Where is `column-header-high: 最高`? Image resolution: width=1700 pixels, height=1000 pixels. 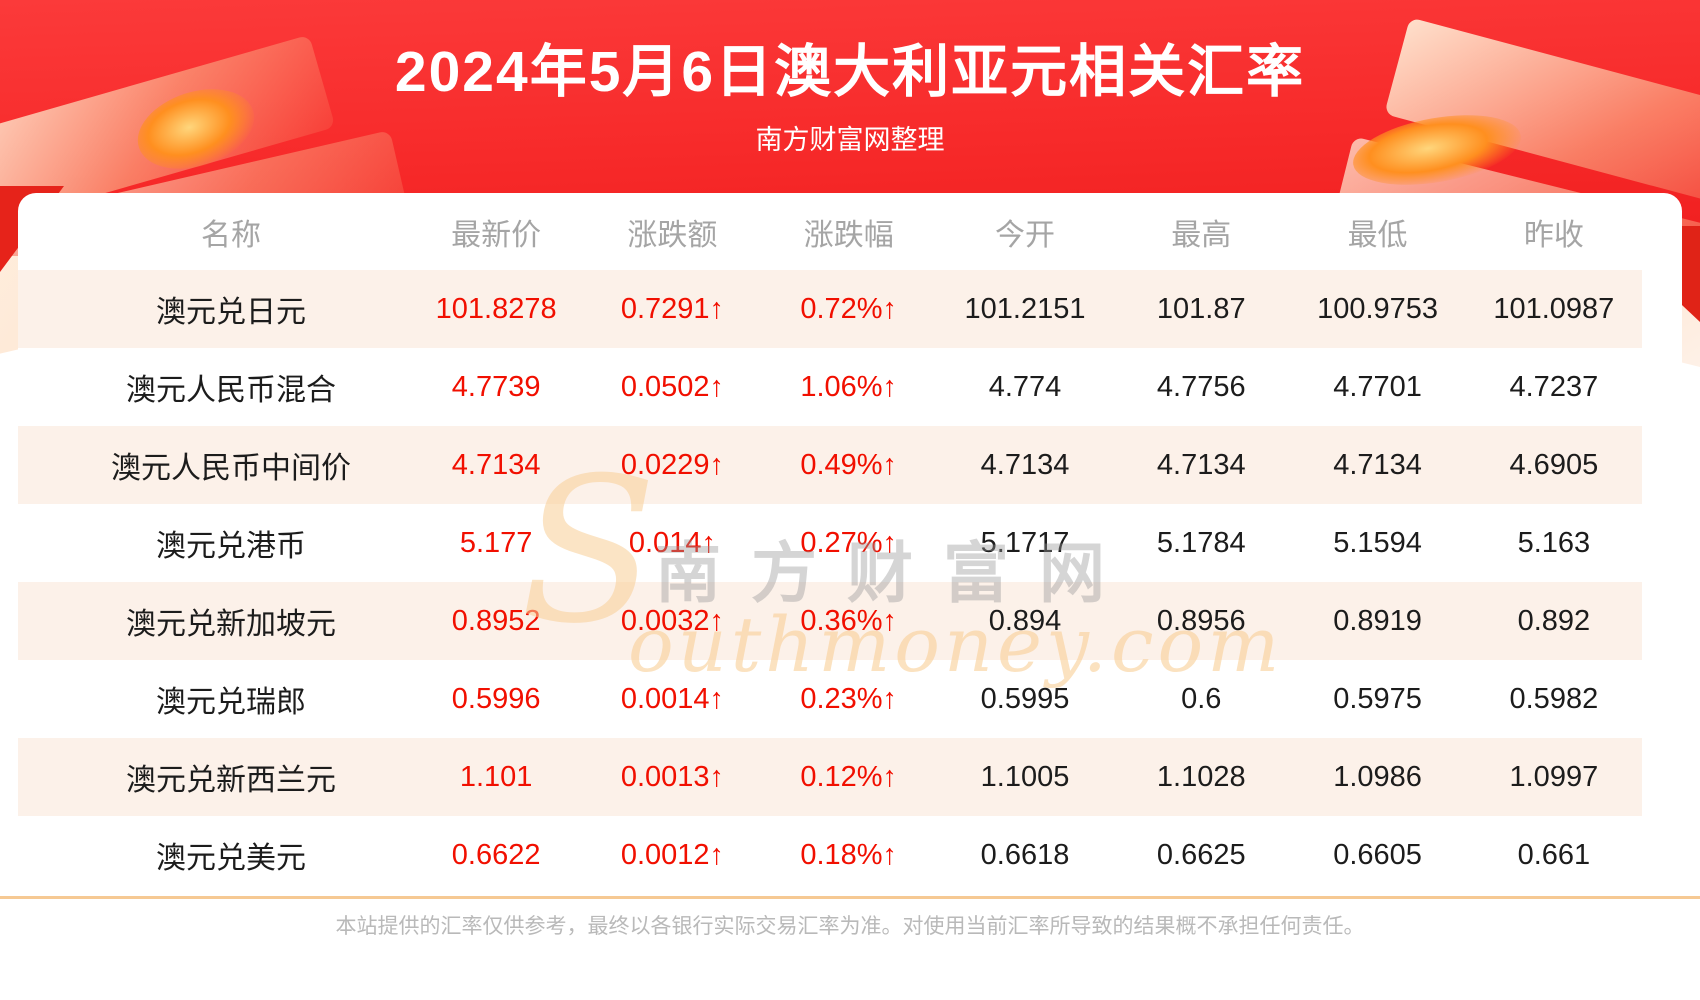 column-header-high: 最高 is located at coordinates (1201, 235).